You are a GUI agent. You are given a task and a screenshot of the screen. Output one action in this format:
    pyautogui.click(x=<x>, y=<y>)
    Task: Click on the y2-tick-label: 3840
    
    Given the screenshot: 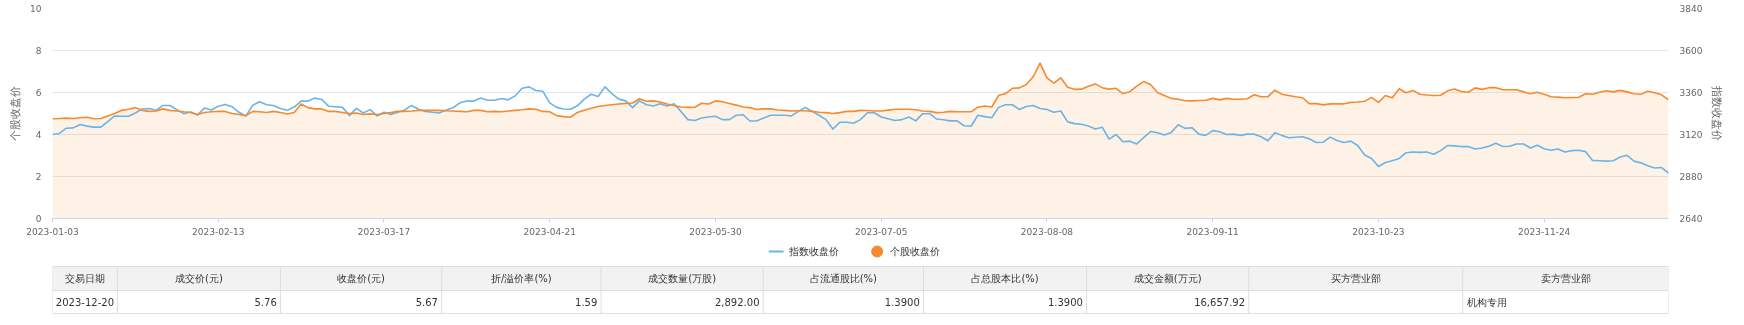 What is the action you would take?
    pyautogui.click(x=1691, y=9)
    